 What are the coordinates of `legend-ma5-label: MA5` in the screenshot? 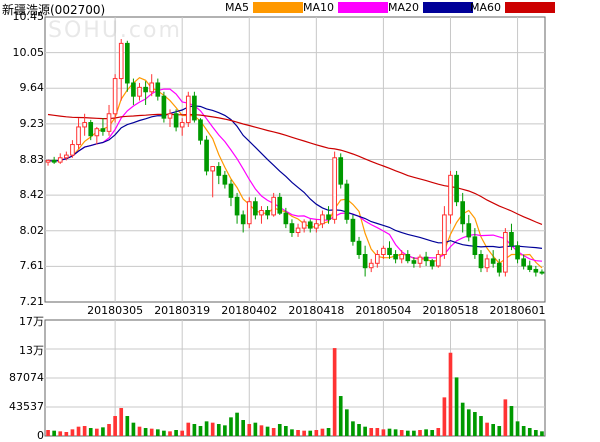 It's located at (237, 7).